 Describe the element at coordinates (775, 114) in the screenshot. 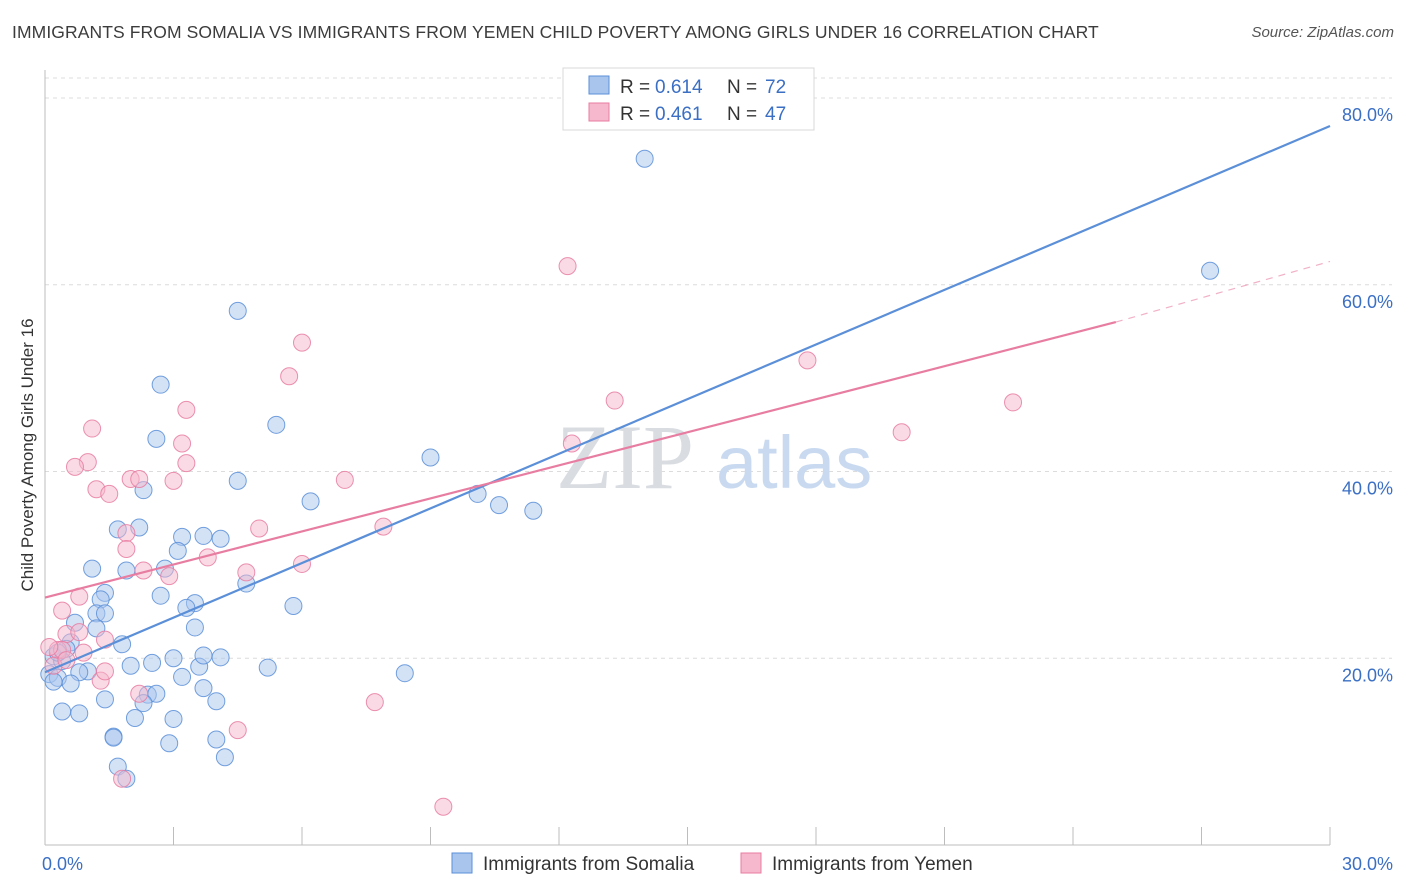

I see `legend-n-value-yemen: 47` at that location.